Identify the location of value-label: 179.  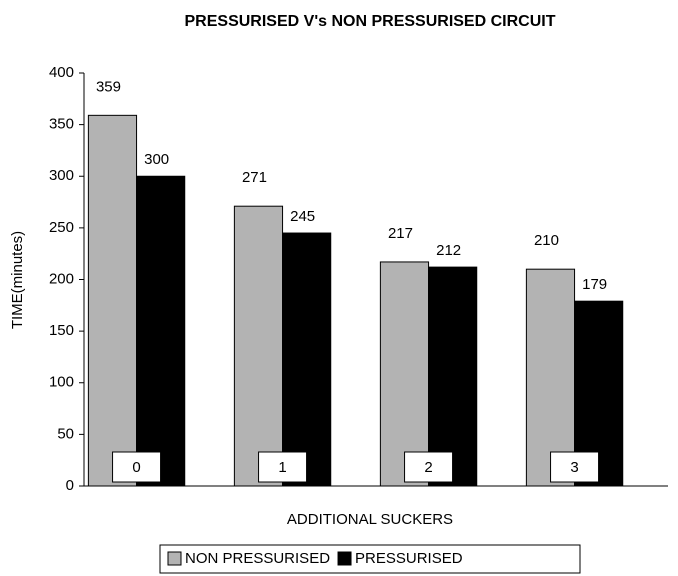
(594, 284).